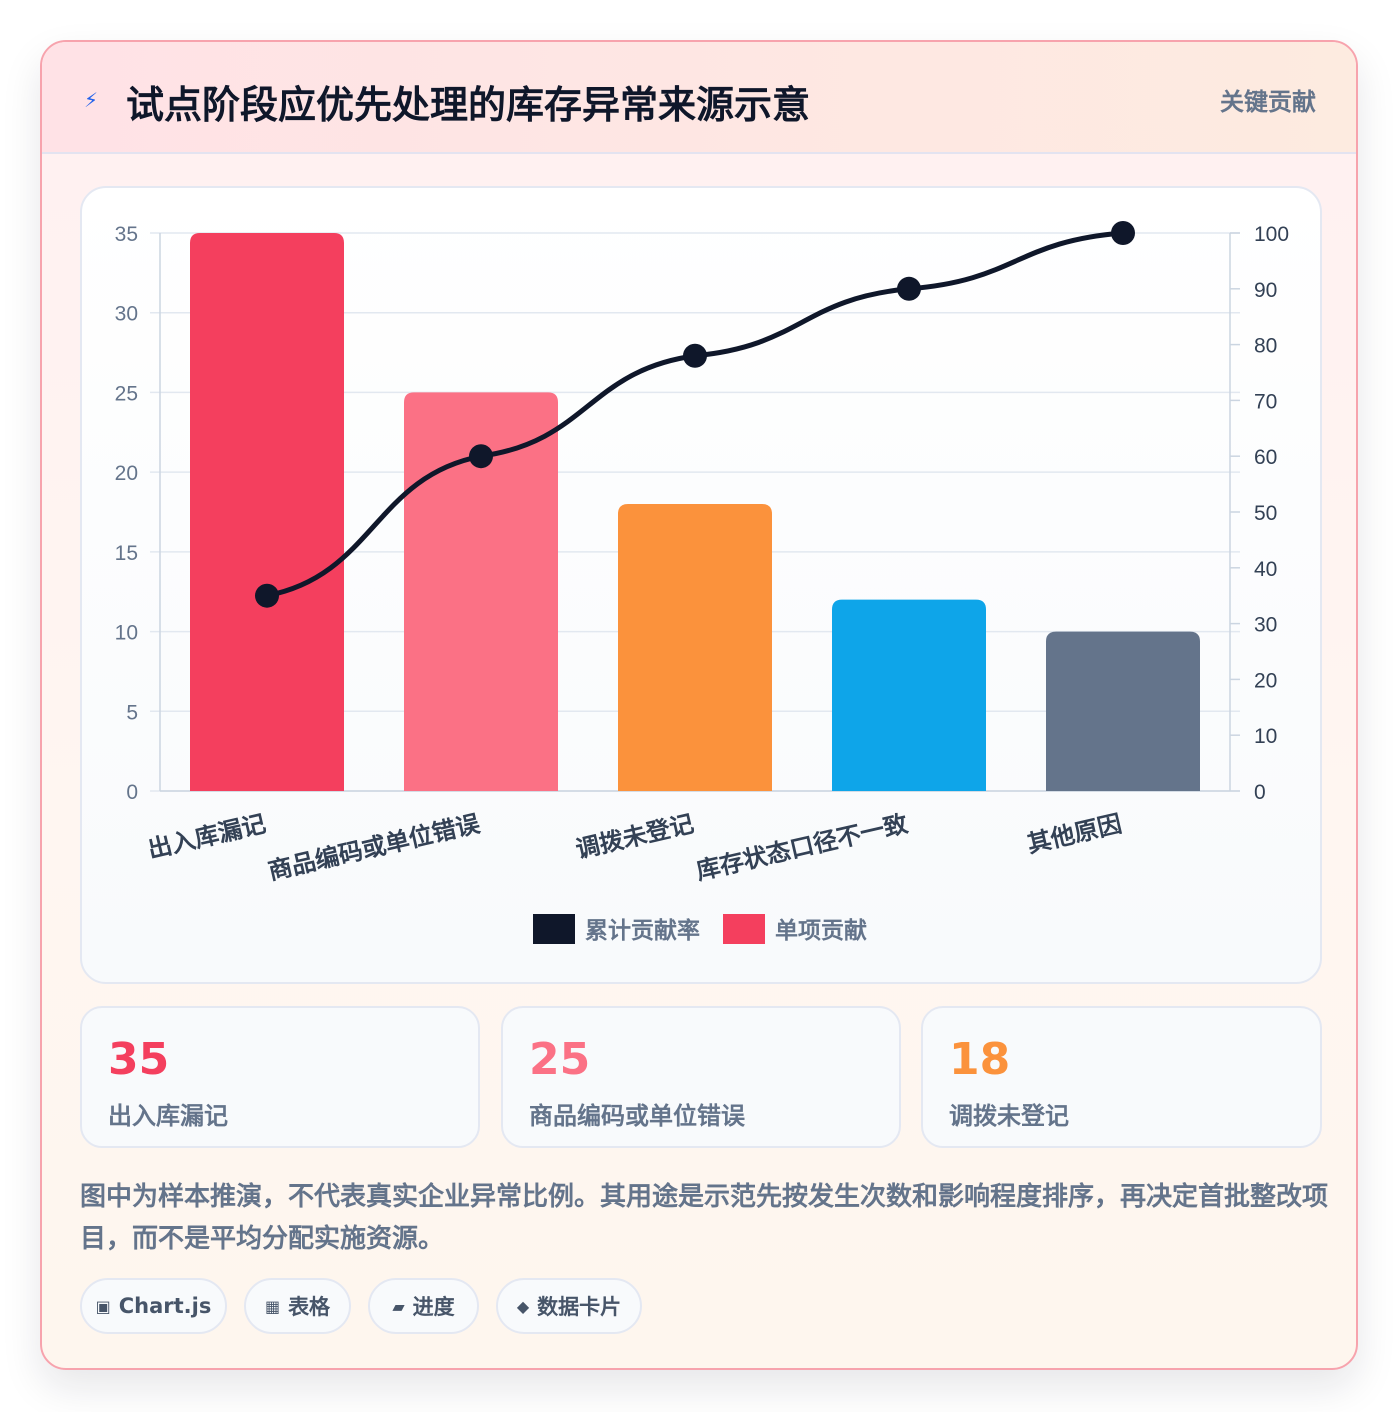  What do you see at coordinates (1121, 1077) in the screenshot?
I see `stat-card-3: 18 调拨未登记` at bounding box center [1121, 1077].